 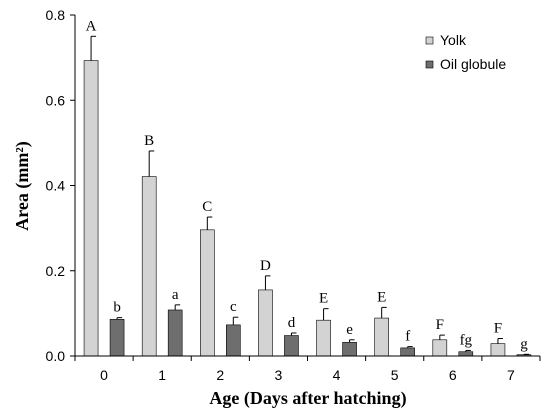 I want to click on y-tick-label: 0.0, so click(x=56, y=356).